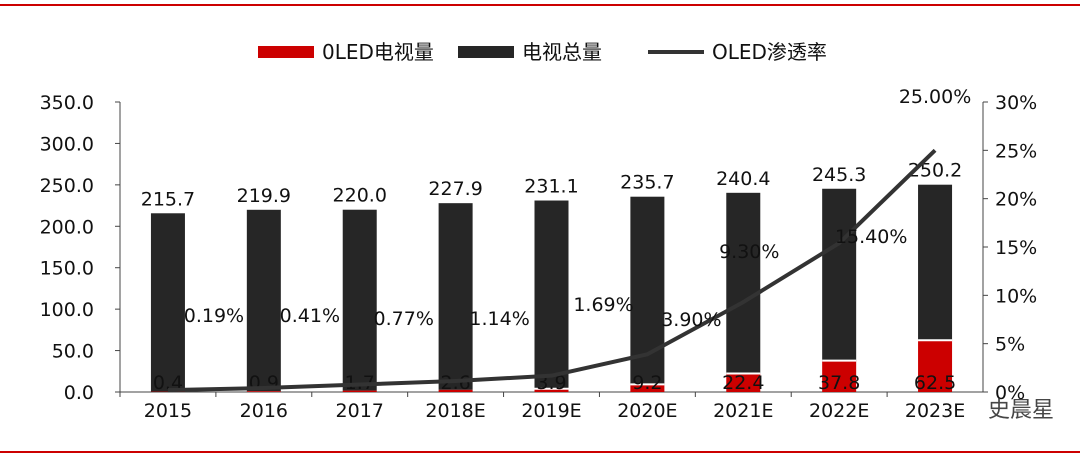 The height and width of the screenshot is (462, 1080). I want to click on penetration-label: 9.30%, so click(749, 252).